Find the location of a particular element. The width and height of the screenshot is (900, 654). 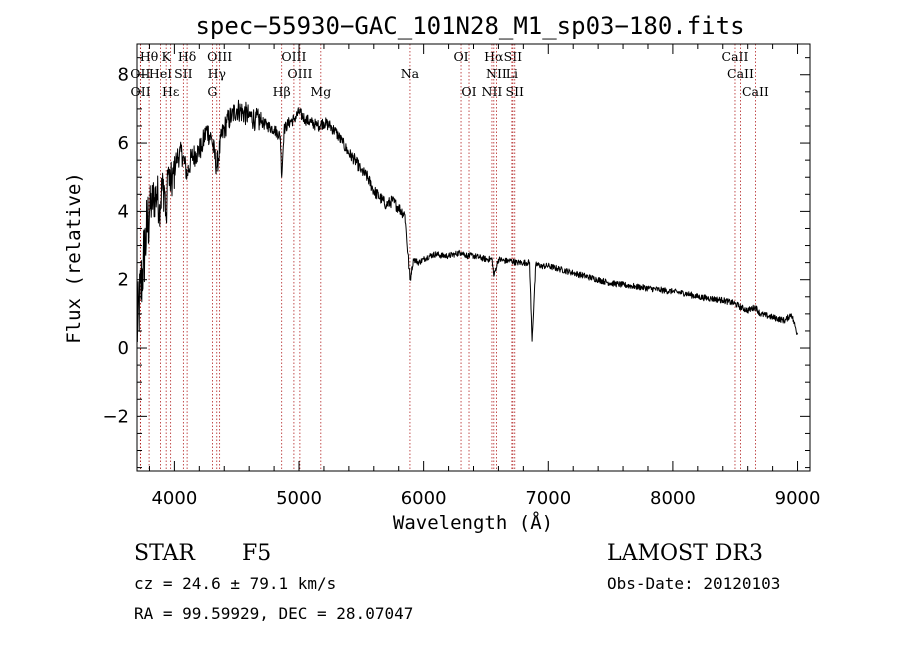

chart-title: spec−55930−GAC_101N28_M1_sp03−180.fits is located at coordinates (469, 26).